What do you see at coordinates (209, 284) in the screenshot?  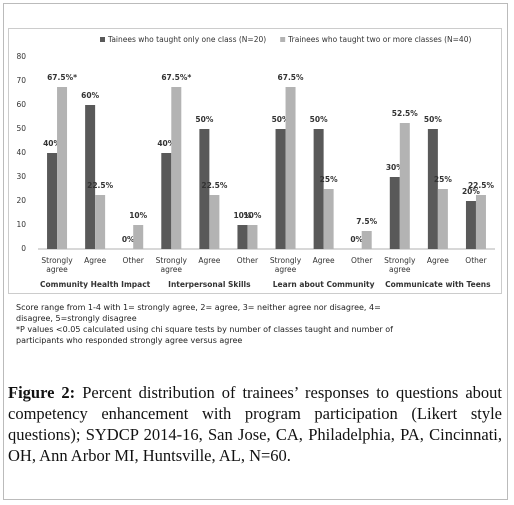 I see `group-label: Interpersonal Skills` at bounding box center [209, 284].